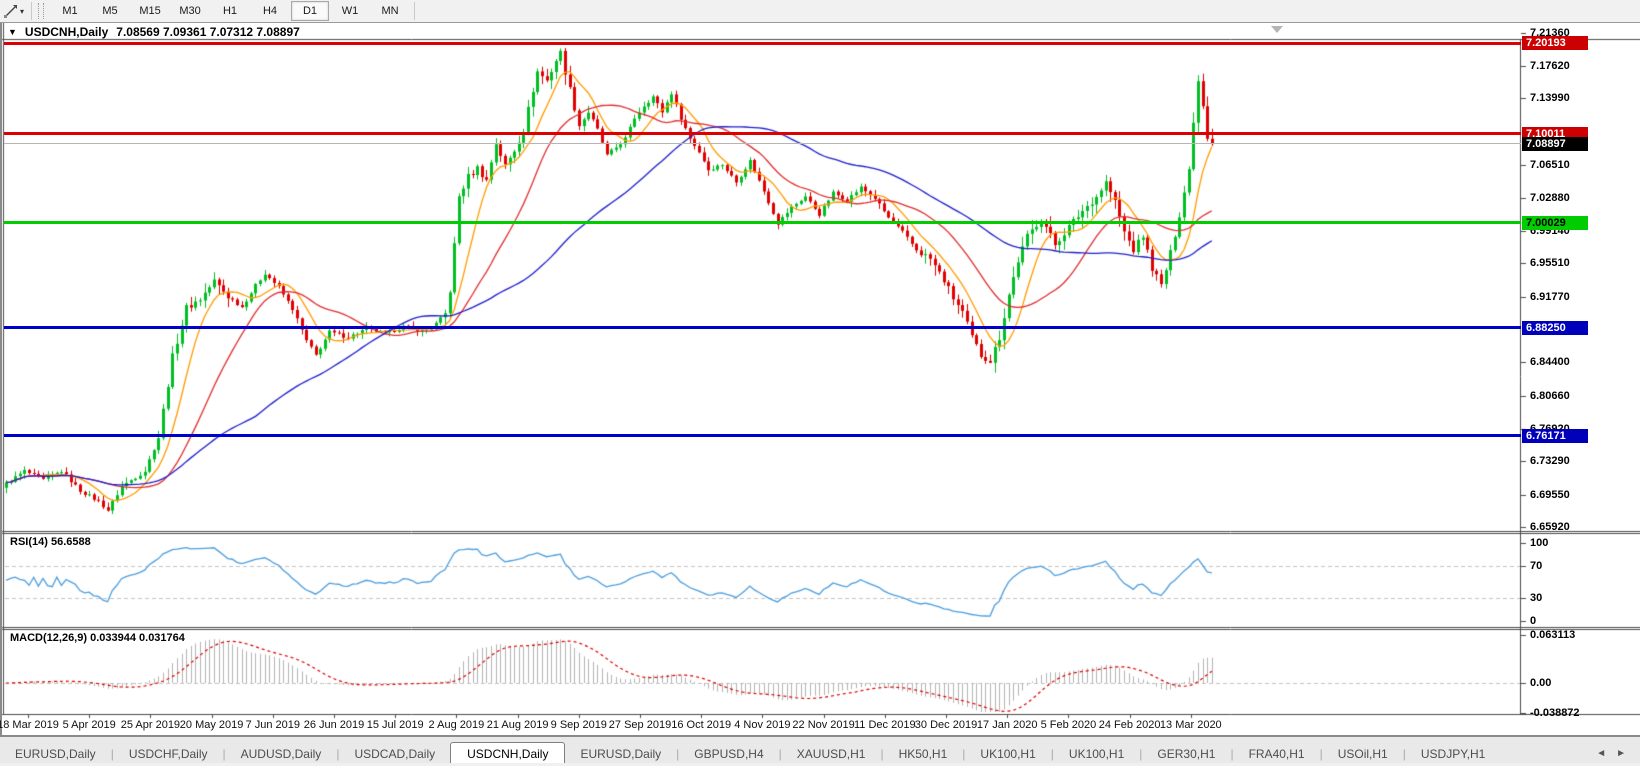 The width and height of the screenshot is (1640, 766). Describe the element at coordinates (41, 11) in the screenshot. I see `toolbar-grip-handle` at that location.